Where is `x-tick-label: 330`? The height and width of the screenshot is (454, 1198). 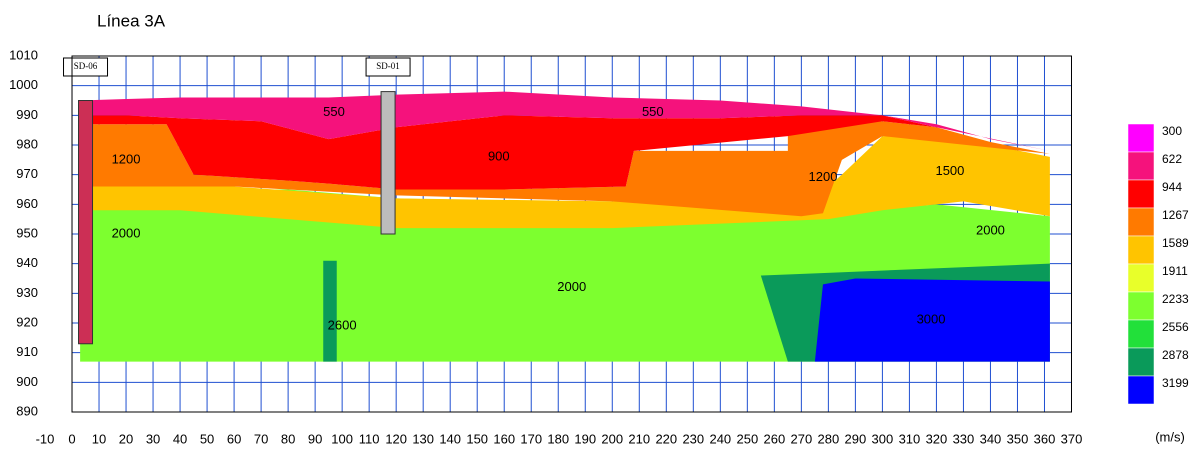
x-tick-label: 330 is located at coordinates (964, 438).